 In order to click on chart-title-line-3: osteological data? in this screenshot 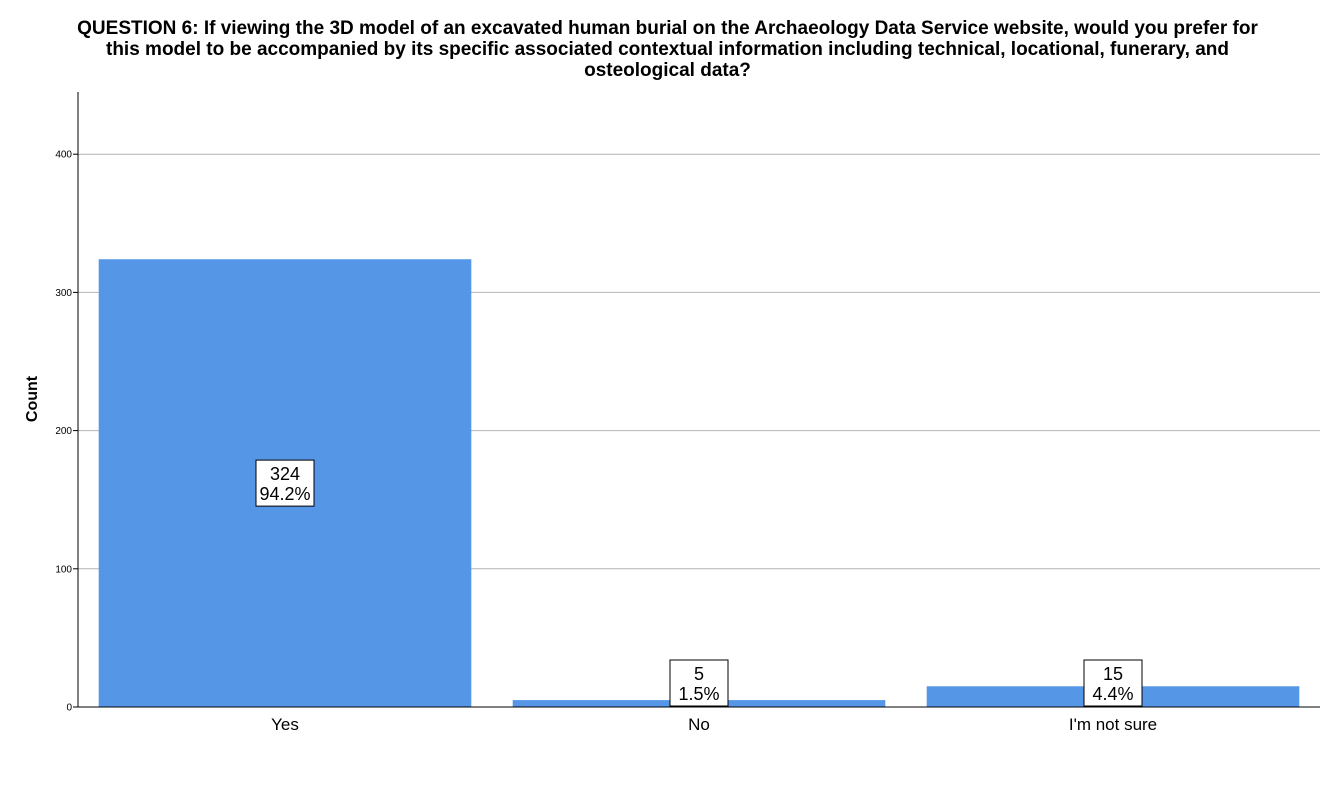, I will do `click(667, 70)`.